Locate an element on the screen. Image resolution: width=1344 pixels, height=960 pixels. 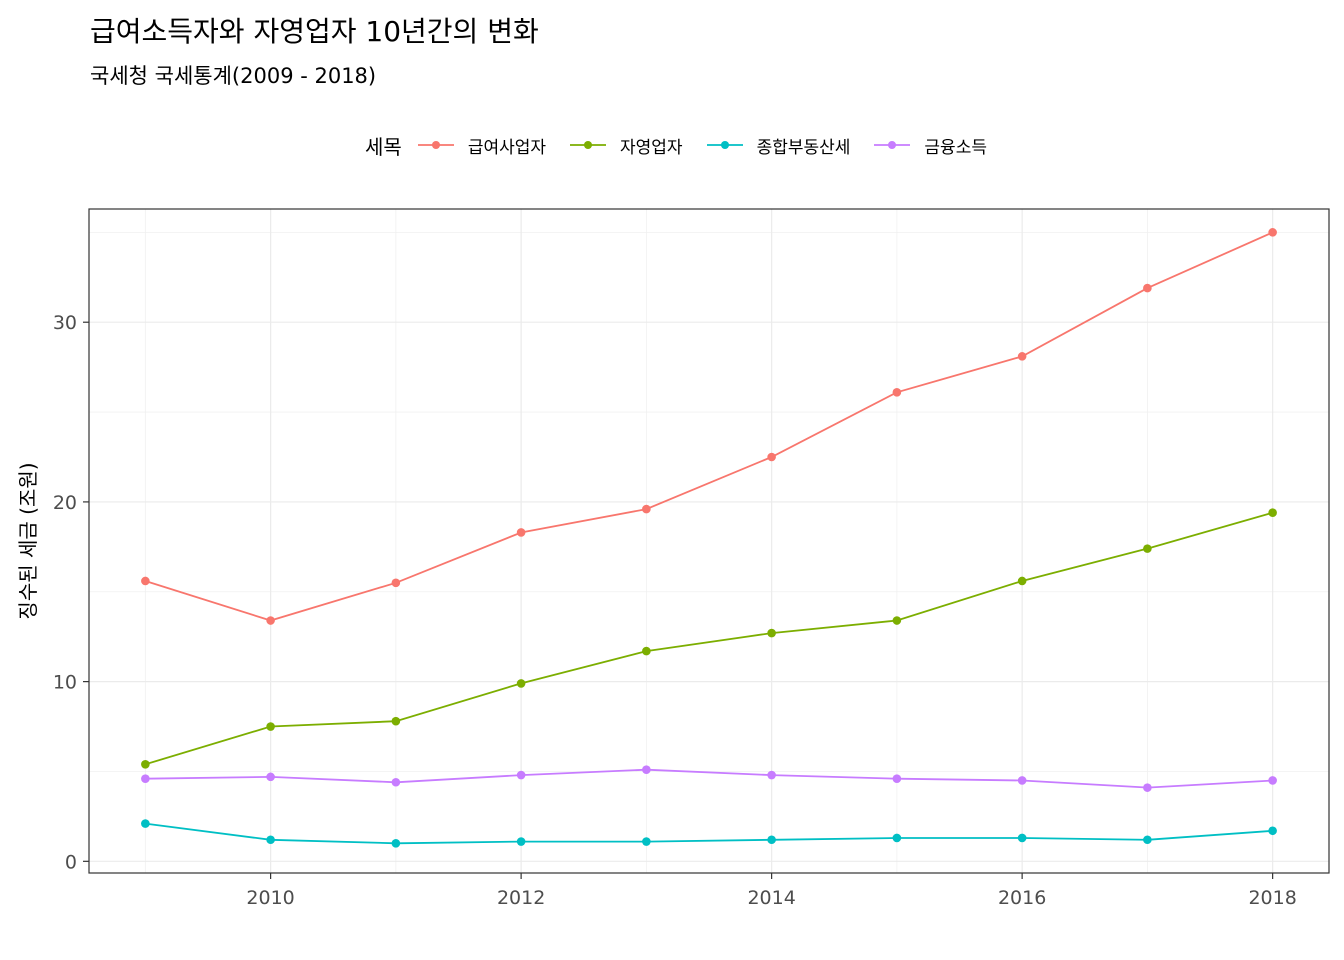
series-3-point-2013 is located at coordinates (646, 841).